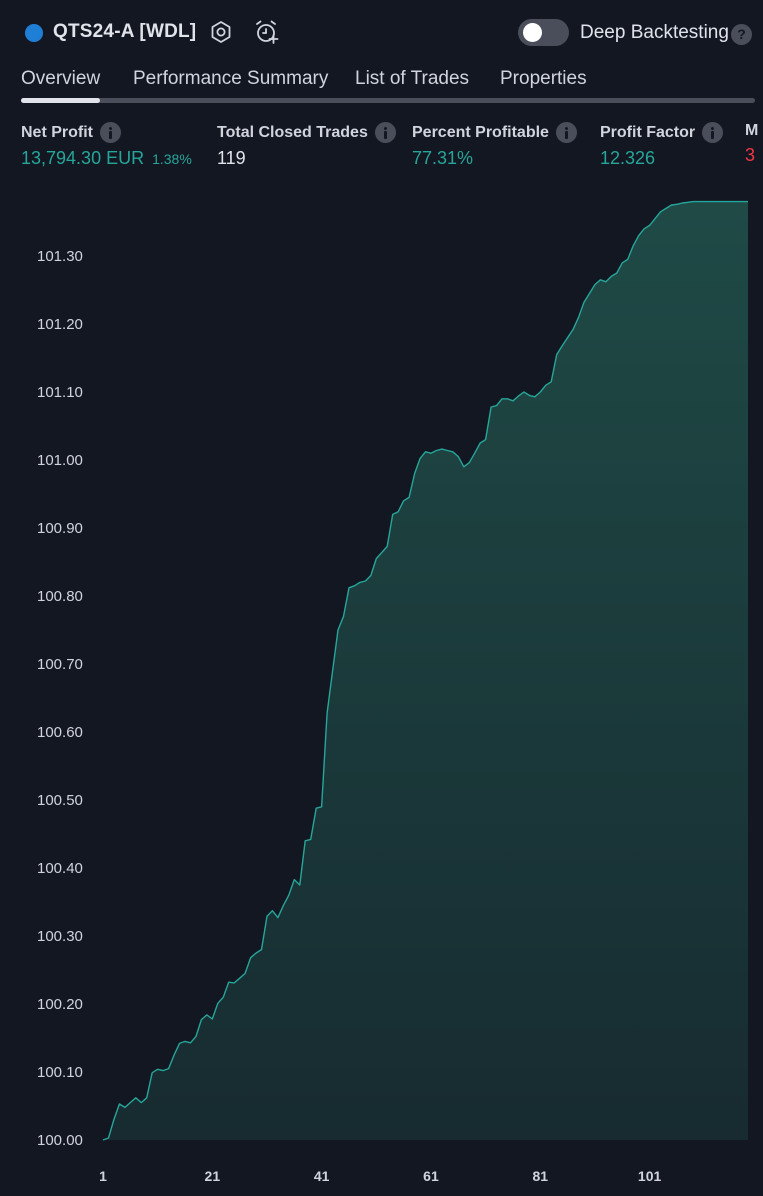 The height and width of the screenshot is (1196, 763). What do you see at coordinates (60, 664) in the screenshot?
I see `y-tick-label: 100.70` at bounding box center [60, 664].